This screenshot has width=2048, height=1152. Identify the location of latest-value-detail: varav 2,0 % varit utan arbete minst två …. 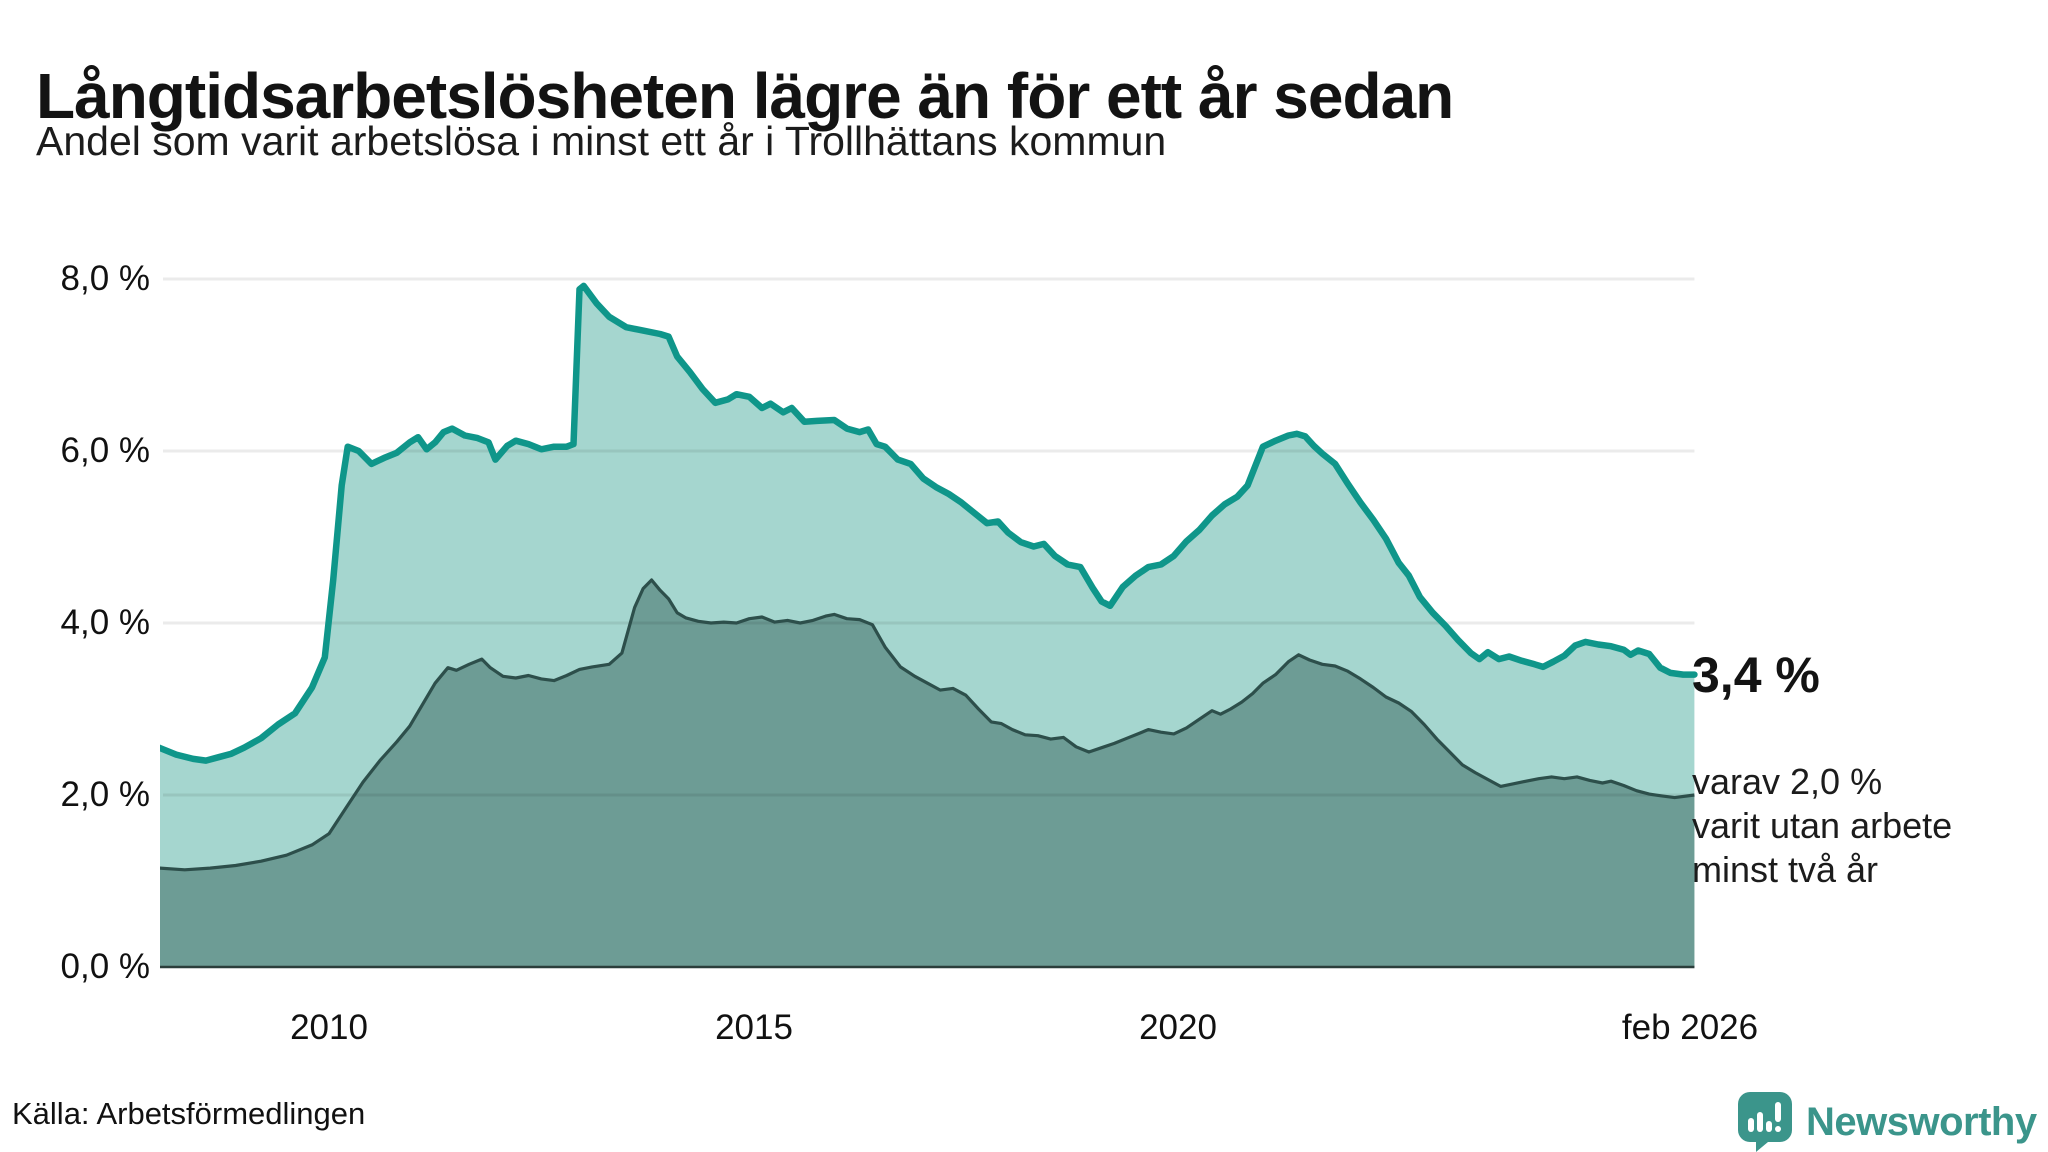
(1822, 826).